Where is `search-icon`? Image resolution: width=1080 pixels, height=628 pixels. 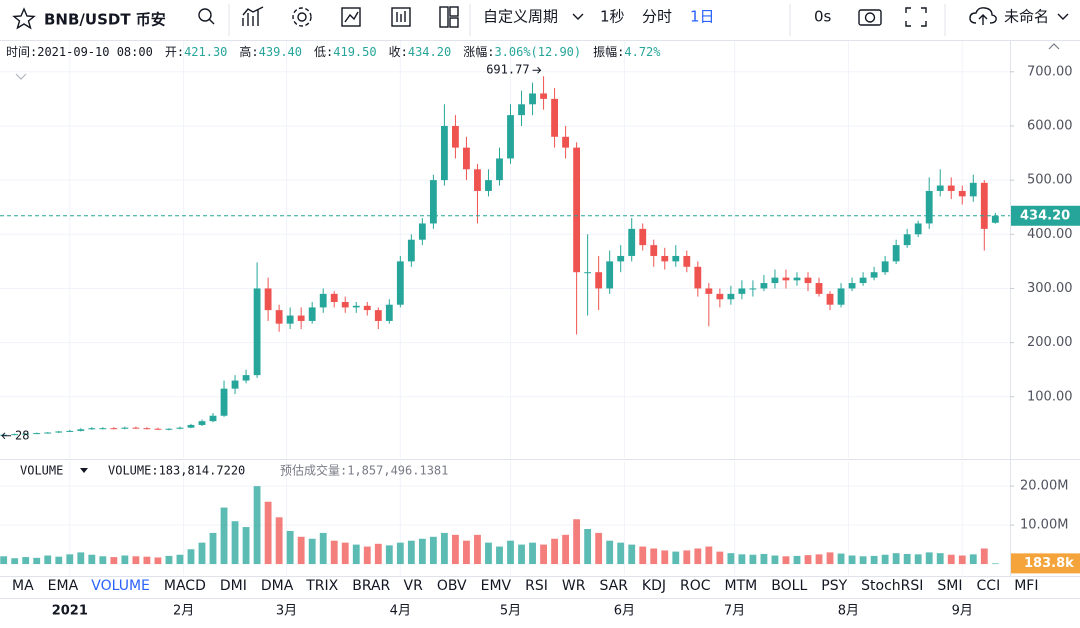 search-icon is located at coordinates (206, 16).